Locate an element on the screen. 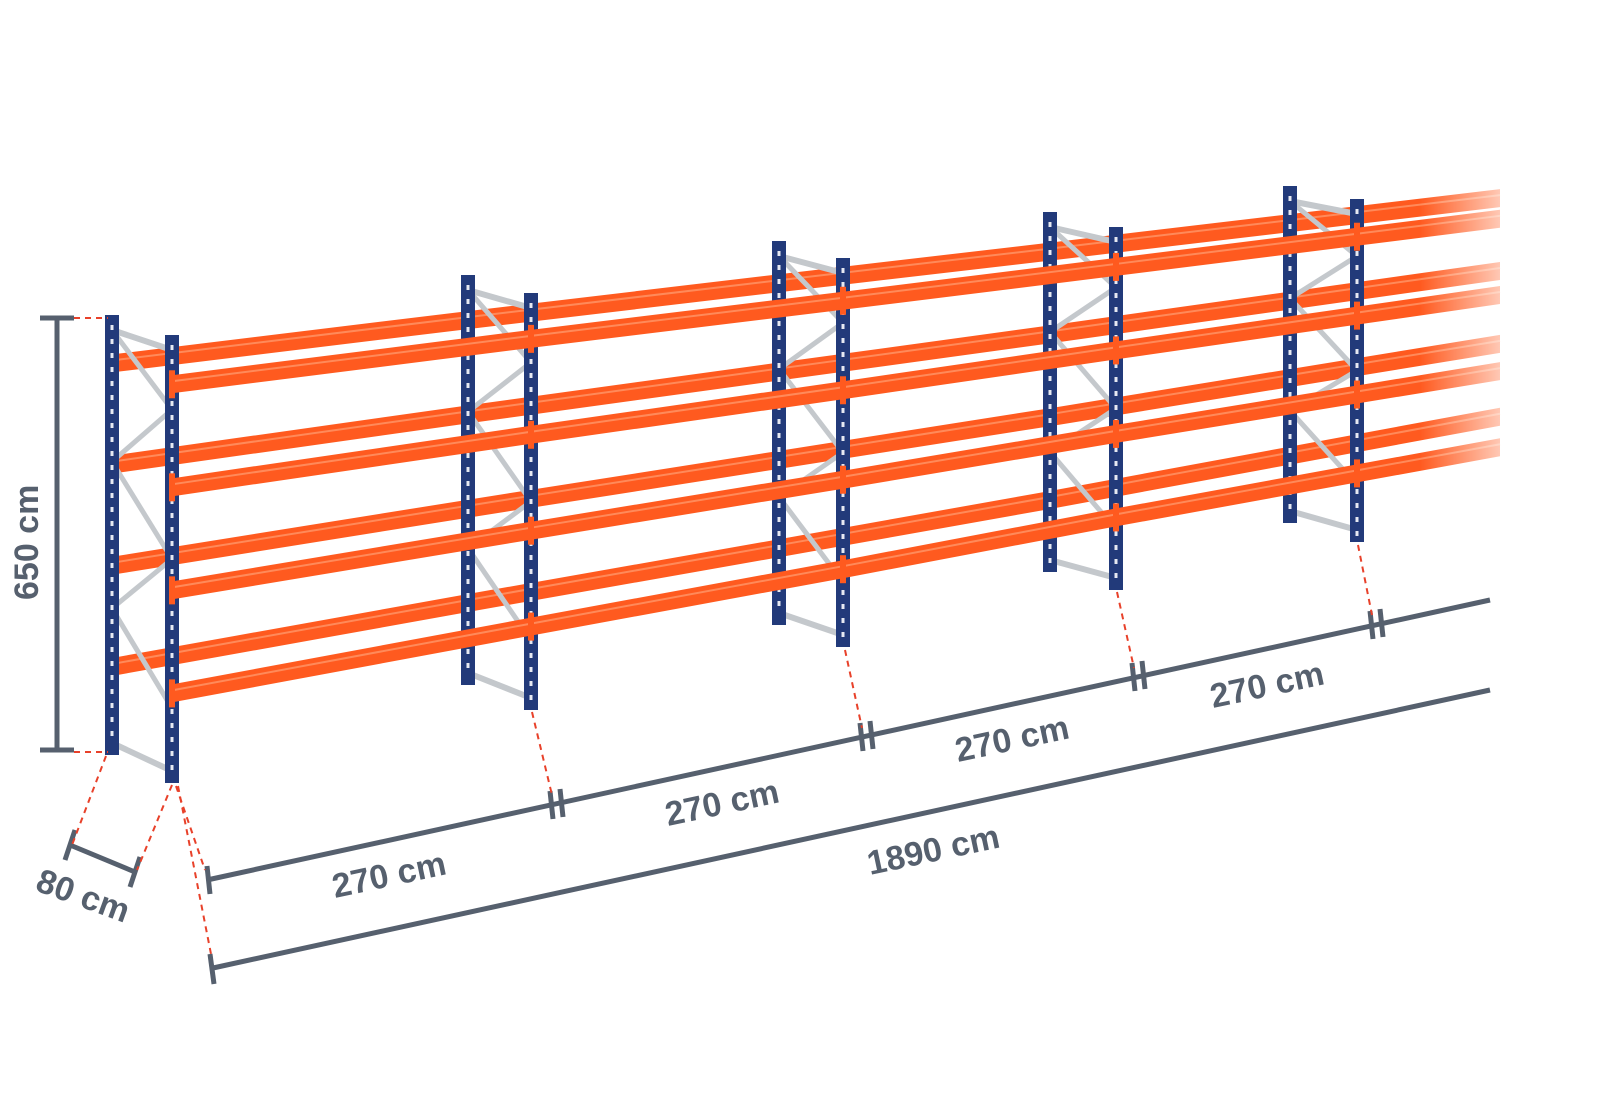  depth-label: 80 cm is located at coordinates (83, 896).